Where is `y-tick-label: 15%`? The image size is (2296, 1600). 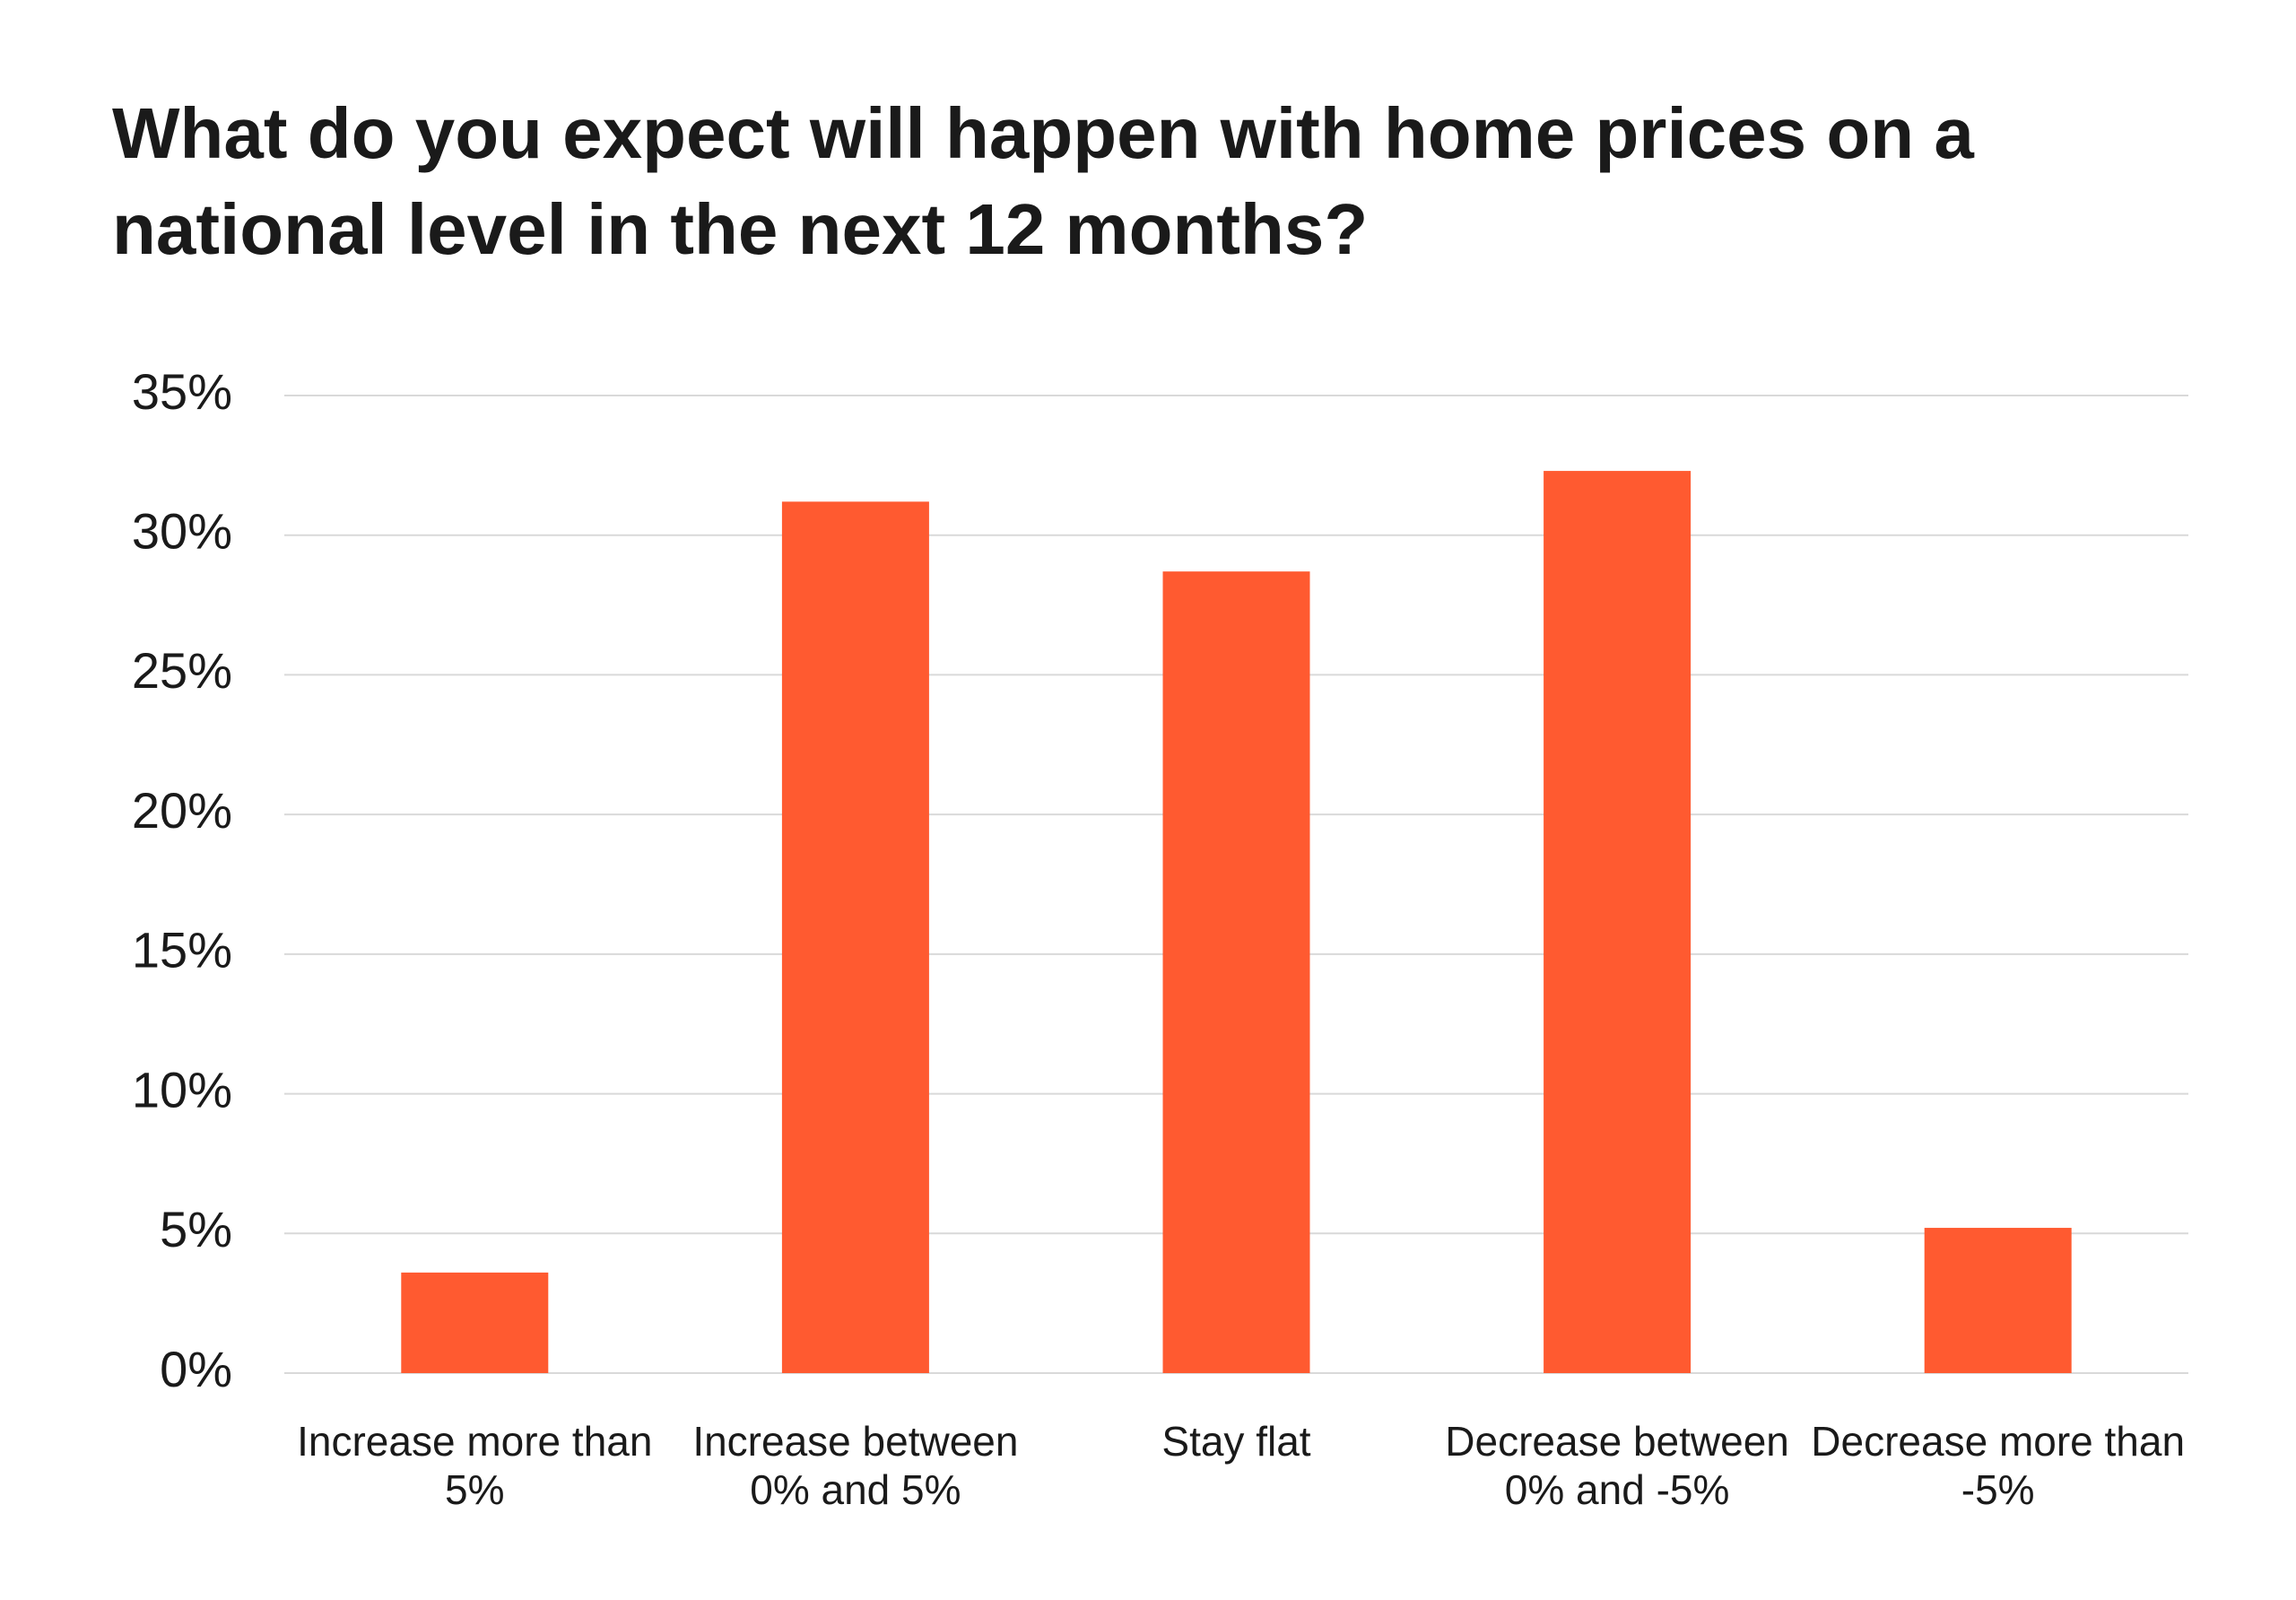
y-tick-label: 15% is located at coordinates (182, 950).